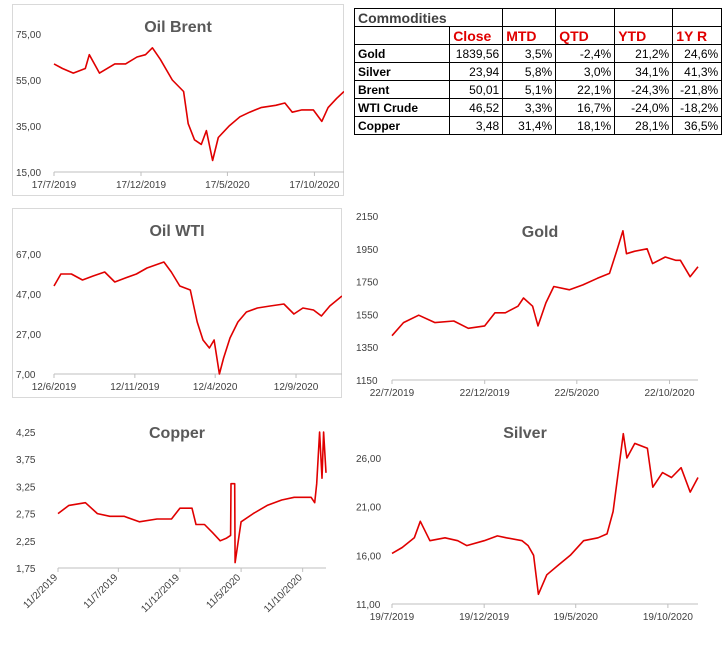 The width and height of the screenshot is (726, 650). I want to click on x-tick-label: 19/10/2020, so click(668, 617).